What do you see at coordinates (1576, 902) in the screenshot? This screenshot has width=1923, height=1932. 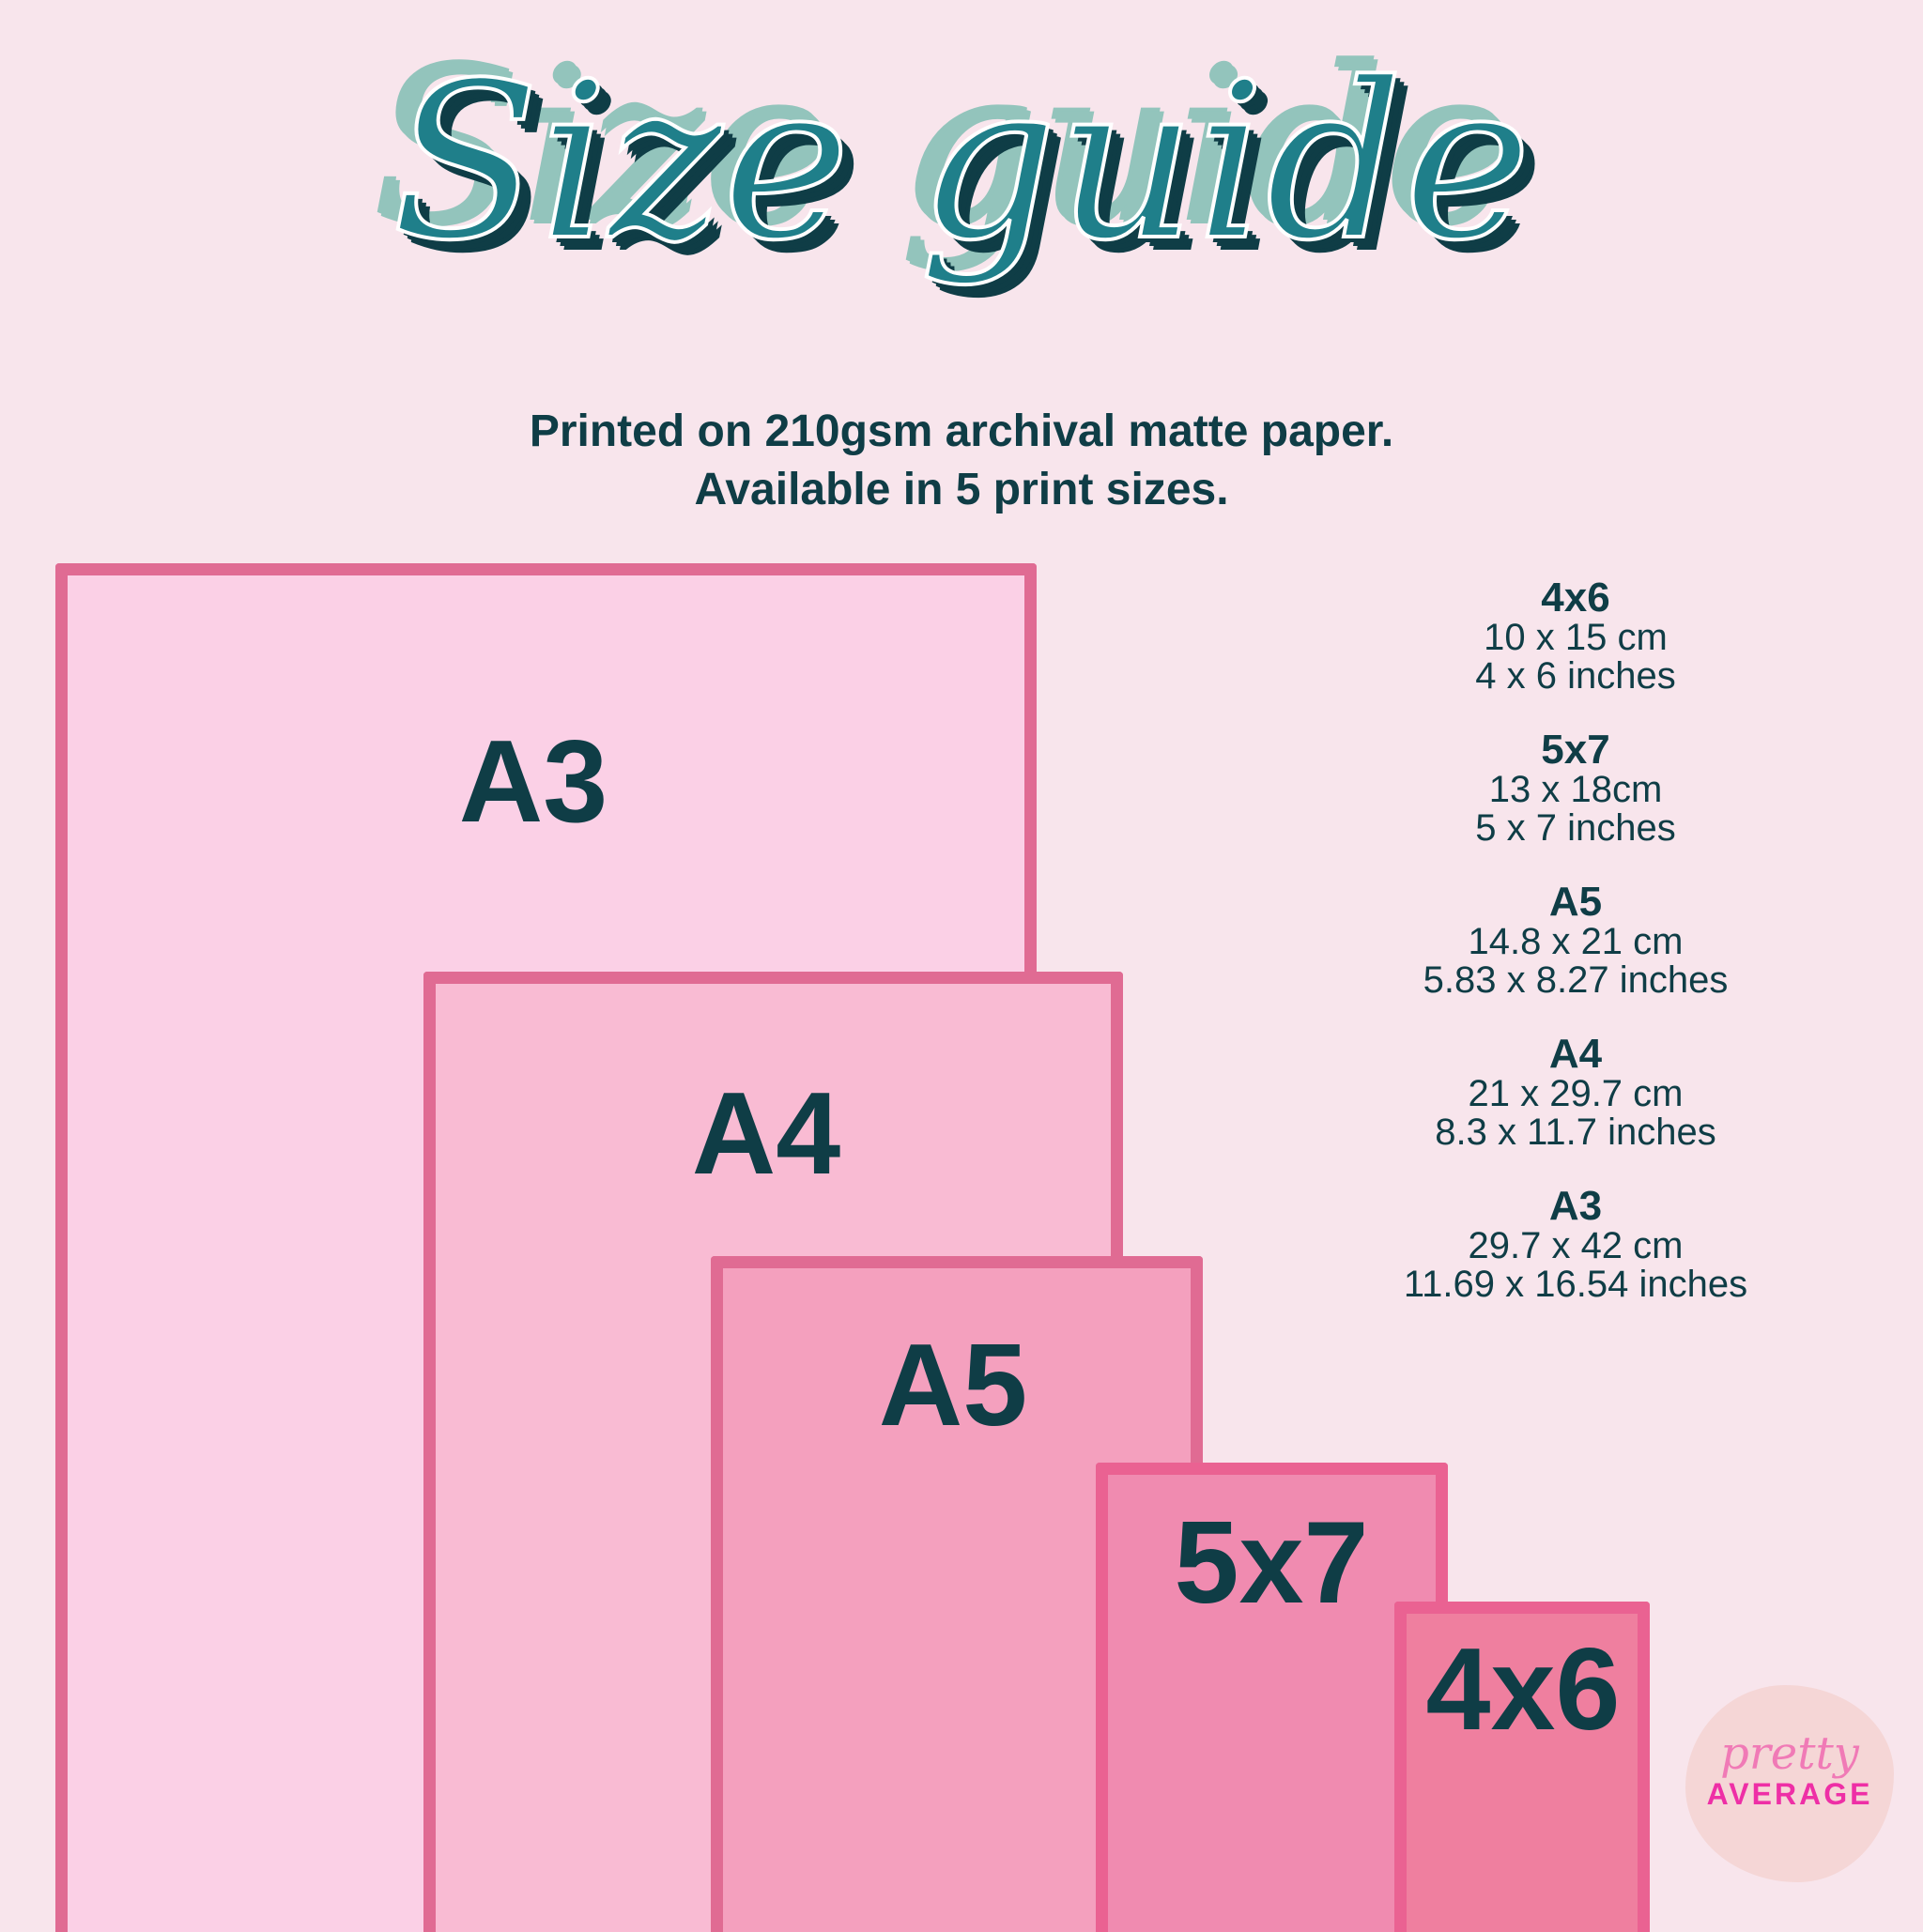 I see `size-name: A5` at bounding box center [1576, 902].